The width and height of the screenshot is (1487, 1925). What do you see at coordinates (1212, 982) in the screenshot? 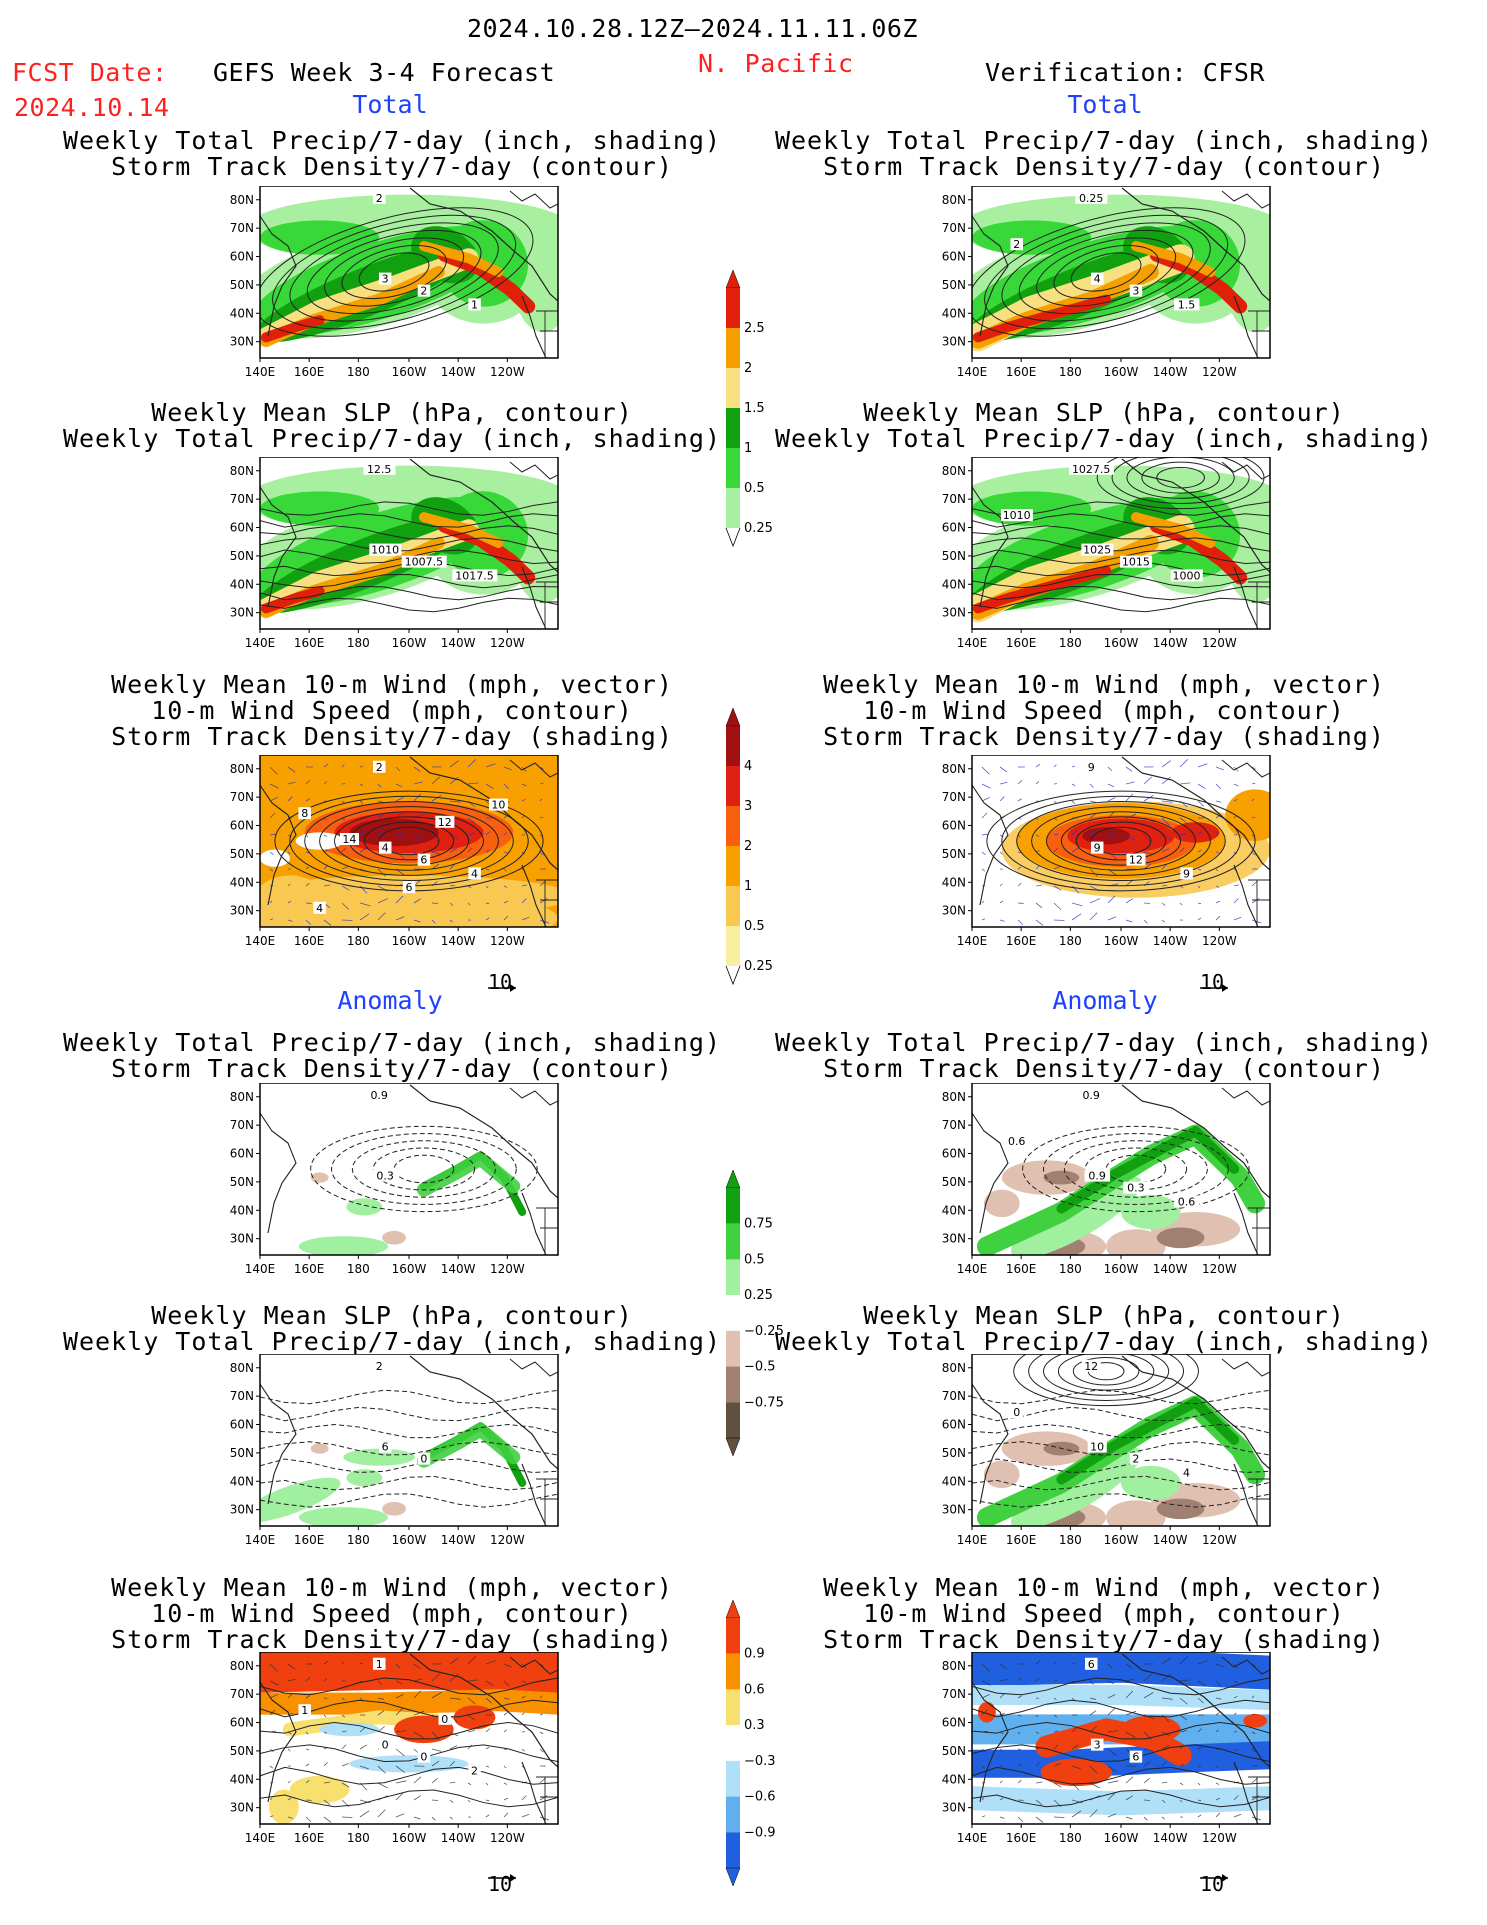
I see `vector-ref-right-1-value: 10` at bounding box center [1212, 982].